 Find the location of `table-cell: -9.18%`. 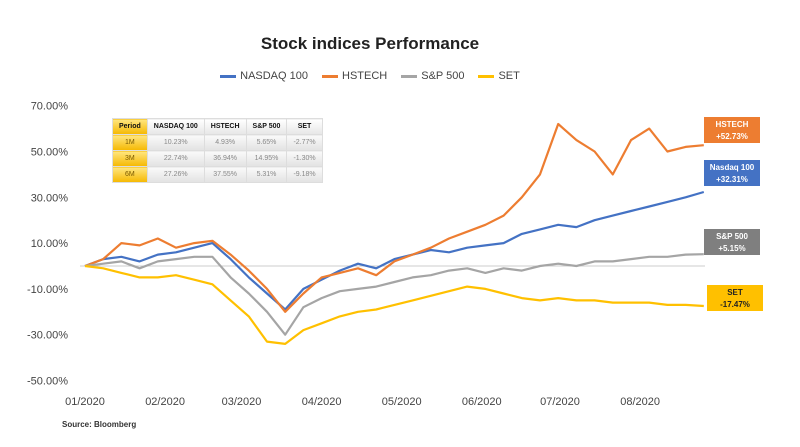

table-cell: -9.18% is located at coordinates (304, 174).